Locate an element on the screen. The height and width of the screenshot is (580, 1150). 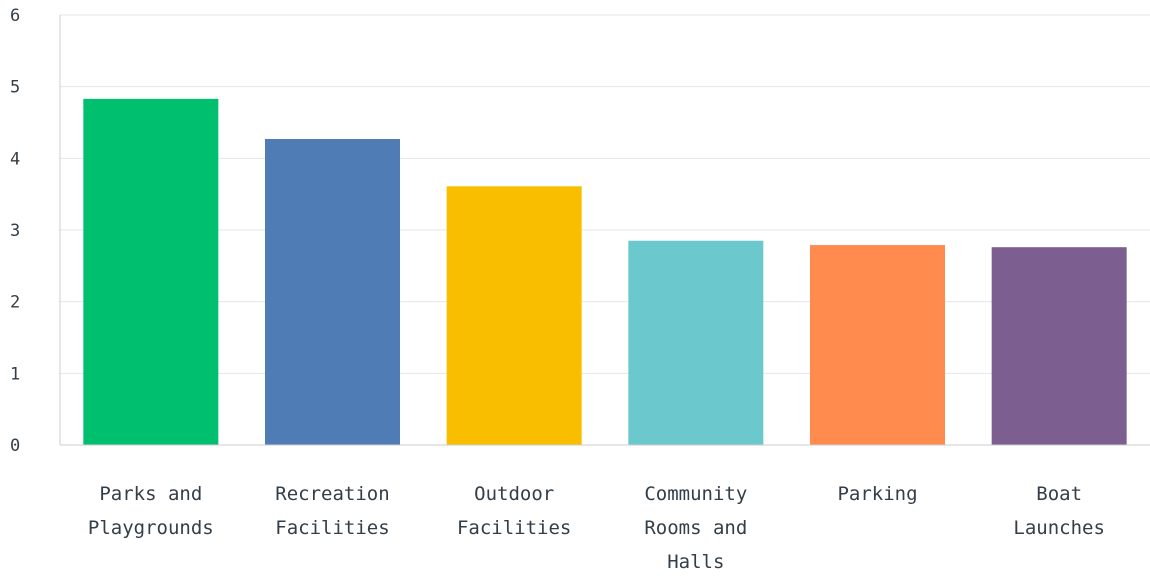
x-tick-label-line: Parking is located at coordinates (877, 494).